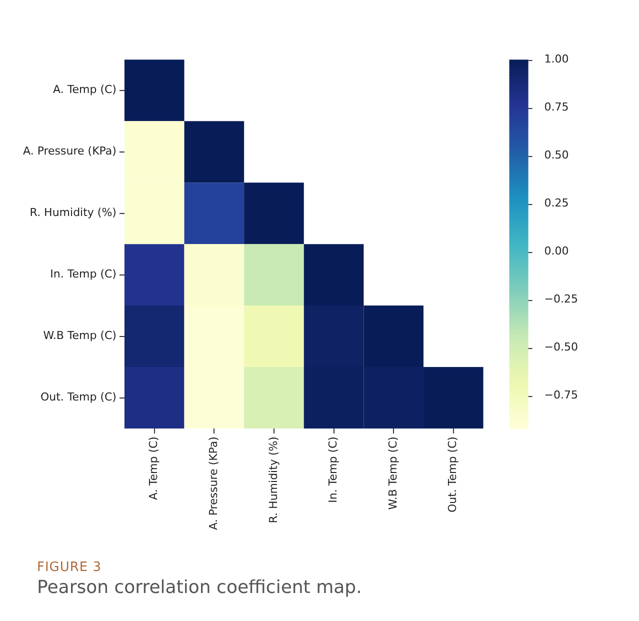 The height and width of the screenshot is (621, 639). Describe the element at coordinates (70, 567) in the screenshot. I see `caption: FIGURE 3` at that location.